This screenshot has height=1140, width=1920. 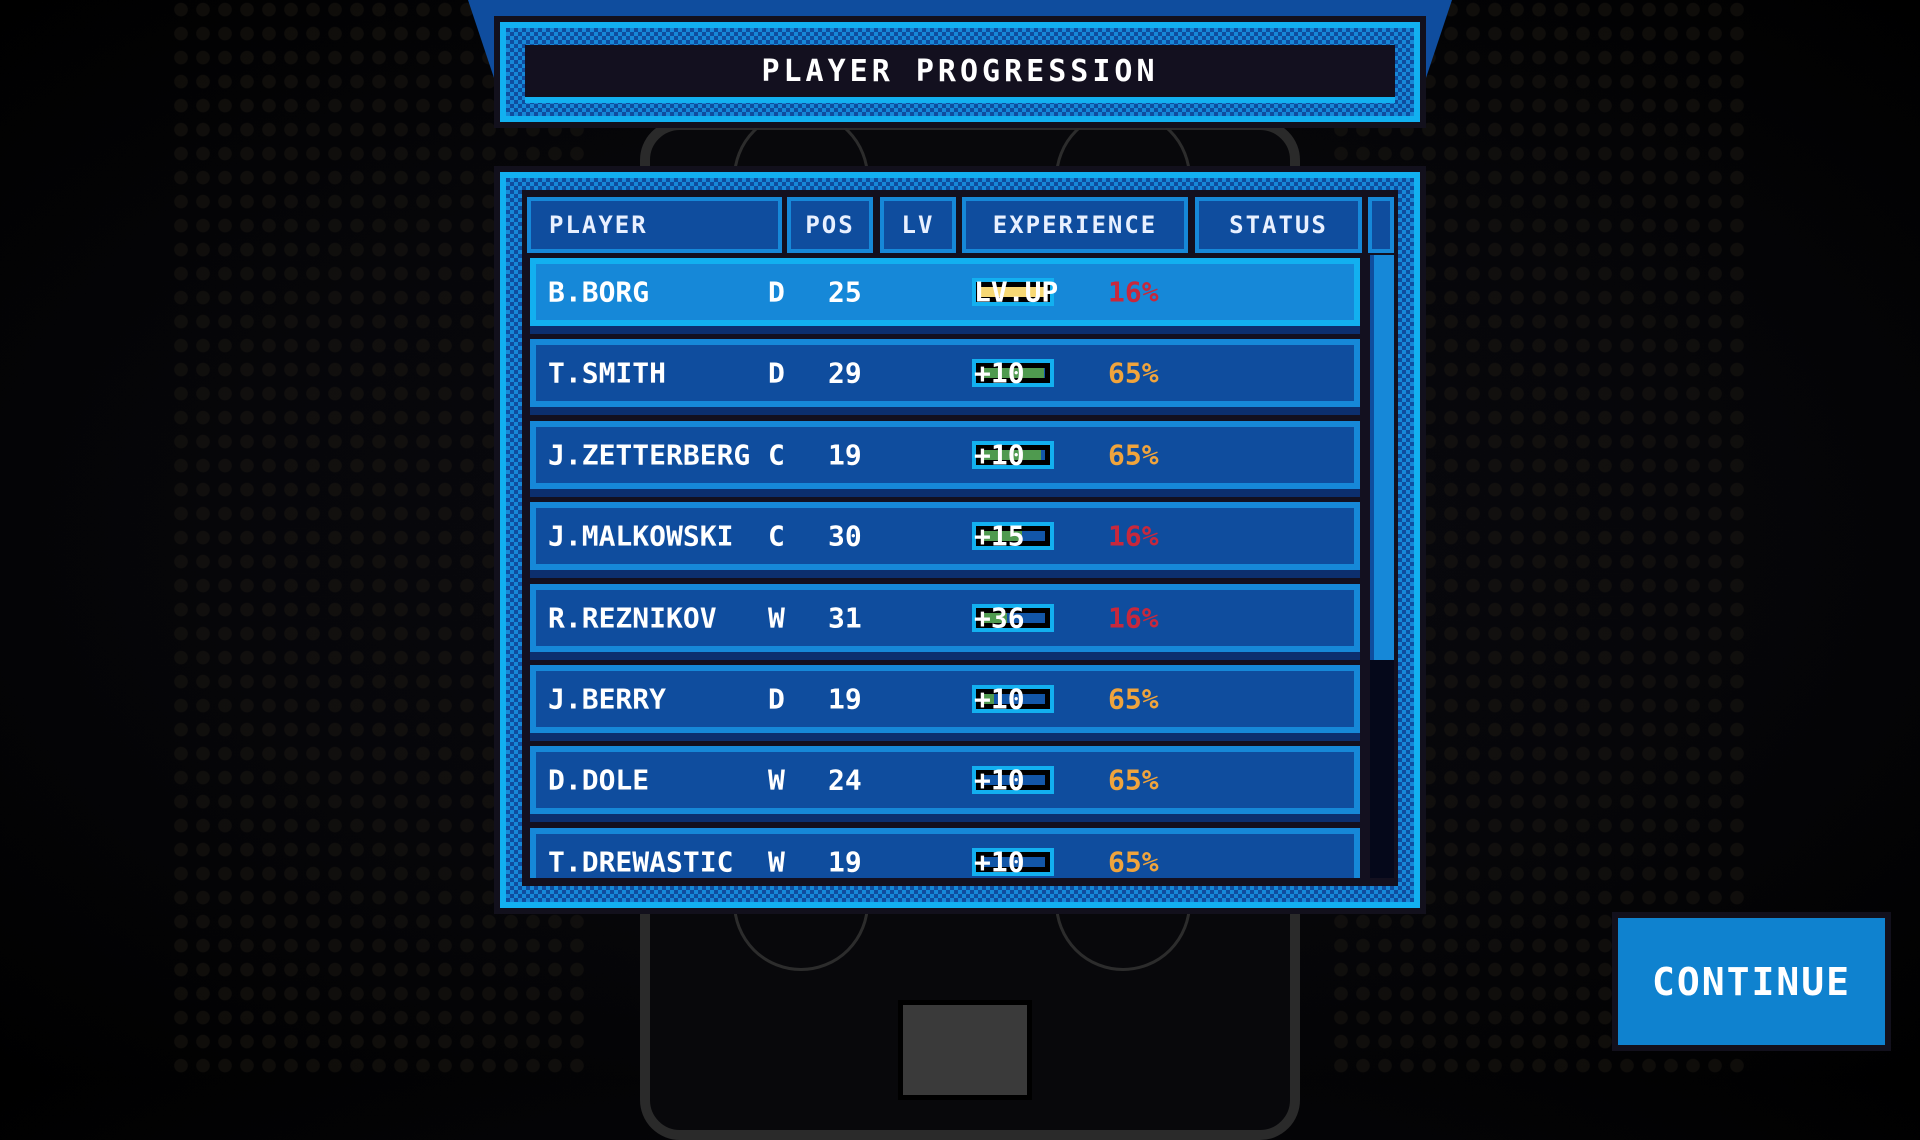 I want to click on column-header-player: PLAYER, so click(x=654, y=225).